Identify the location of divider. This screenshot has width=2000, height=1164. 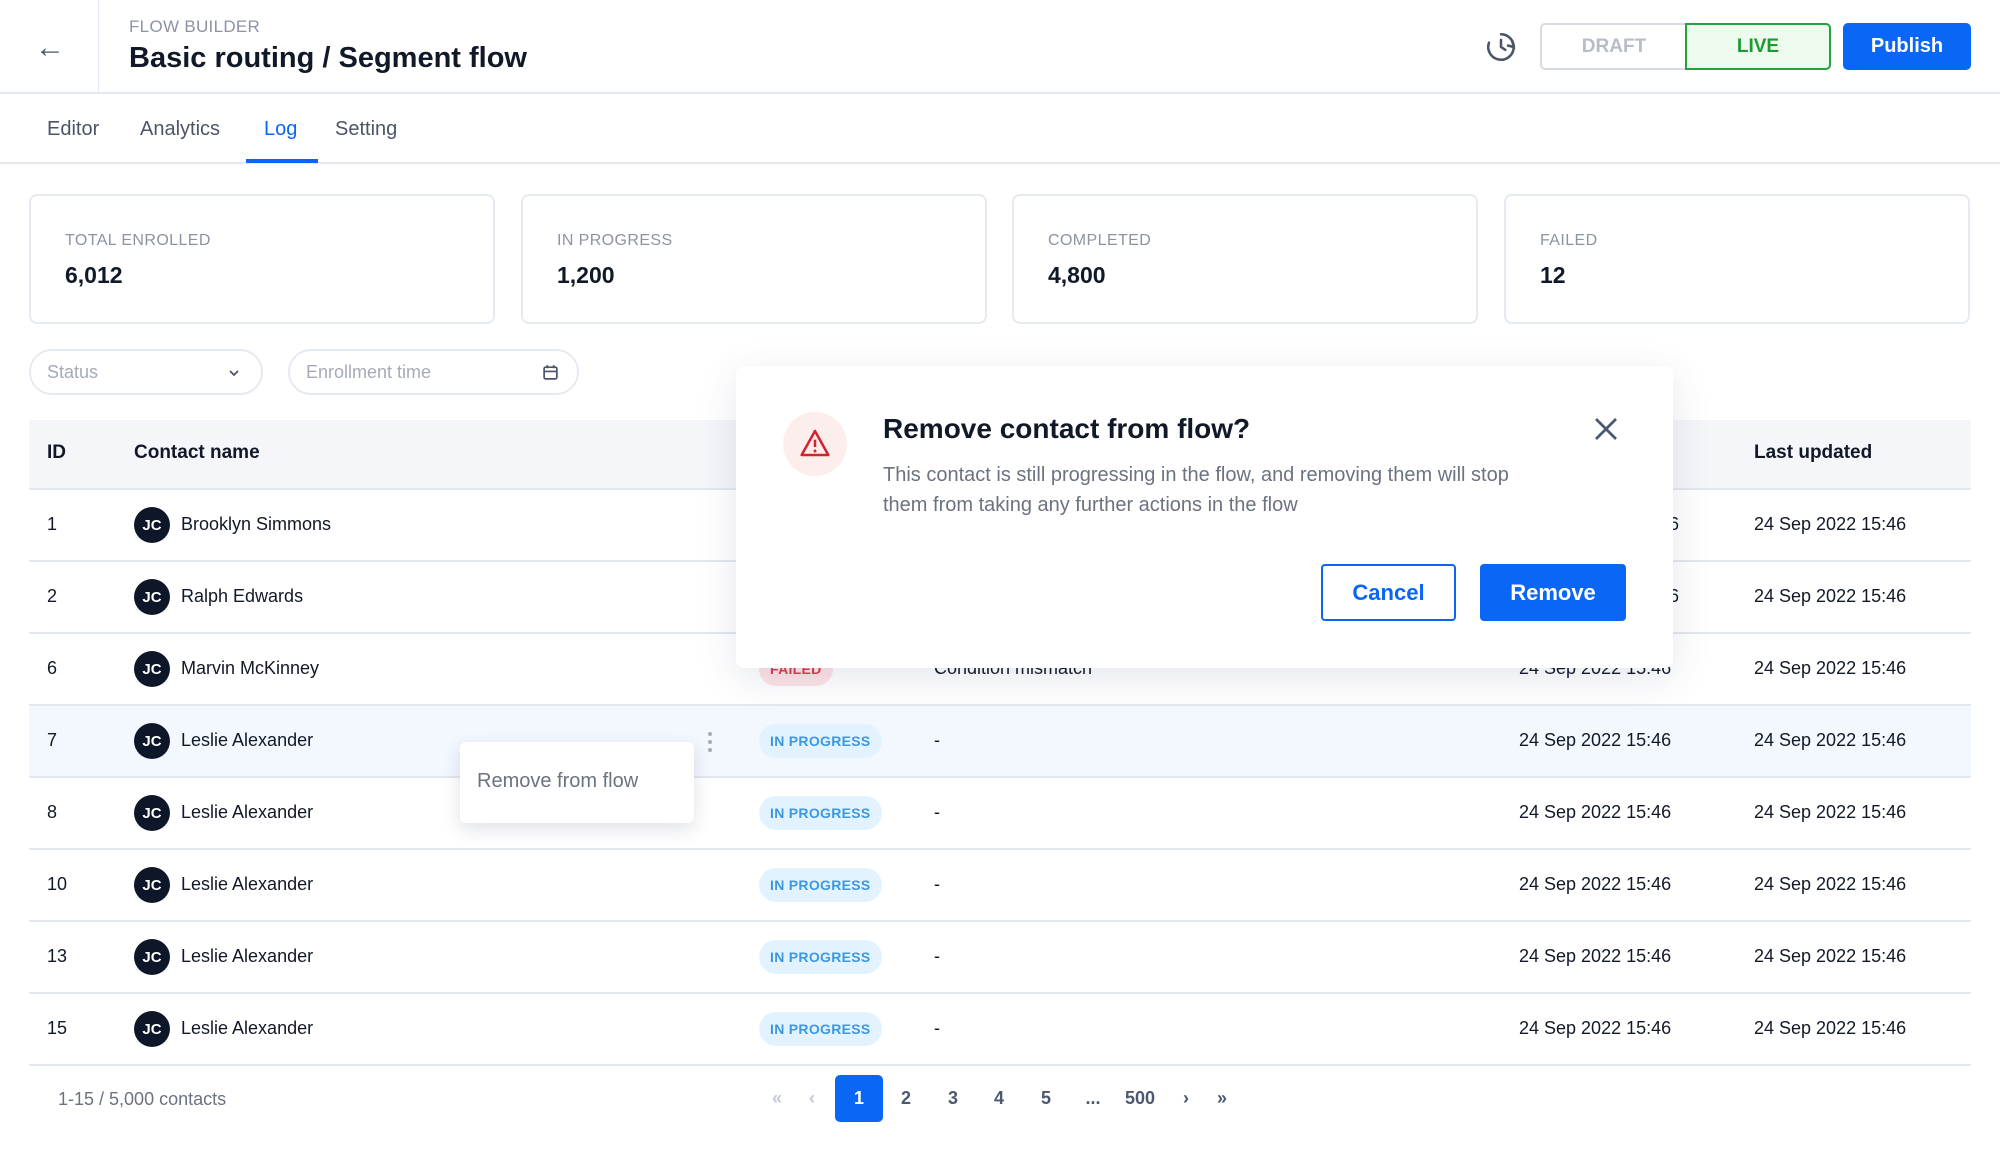
(98, 47).